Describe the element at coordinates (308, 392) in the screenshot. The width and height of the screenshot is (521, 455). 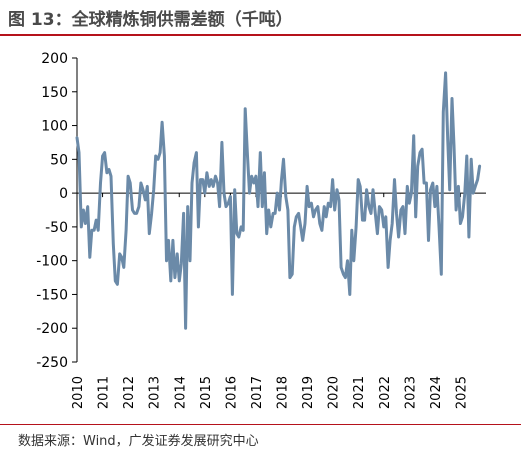
I see `x-tick-label: 2019` at that location.